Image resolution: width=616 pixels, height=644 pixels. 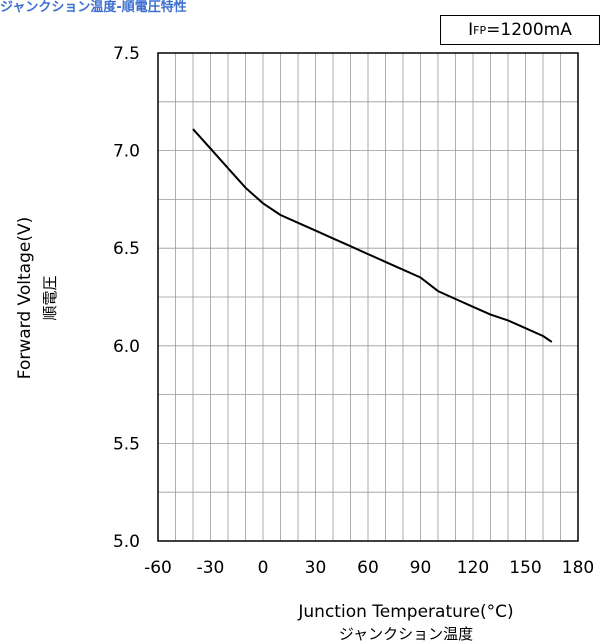 I want to click on condition-symbol: I, so click(x=471, y=30).